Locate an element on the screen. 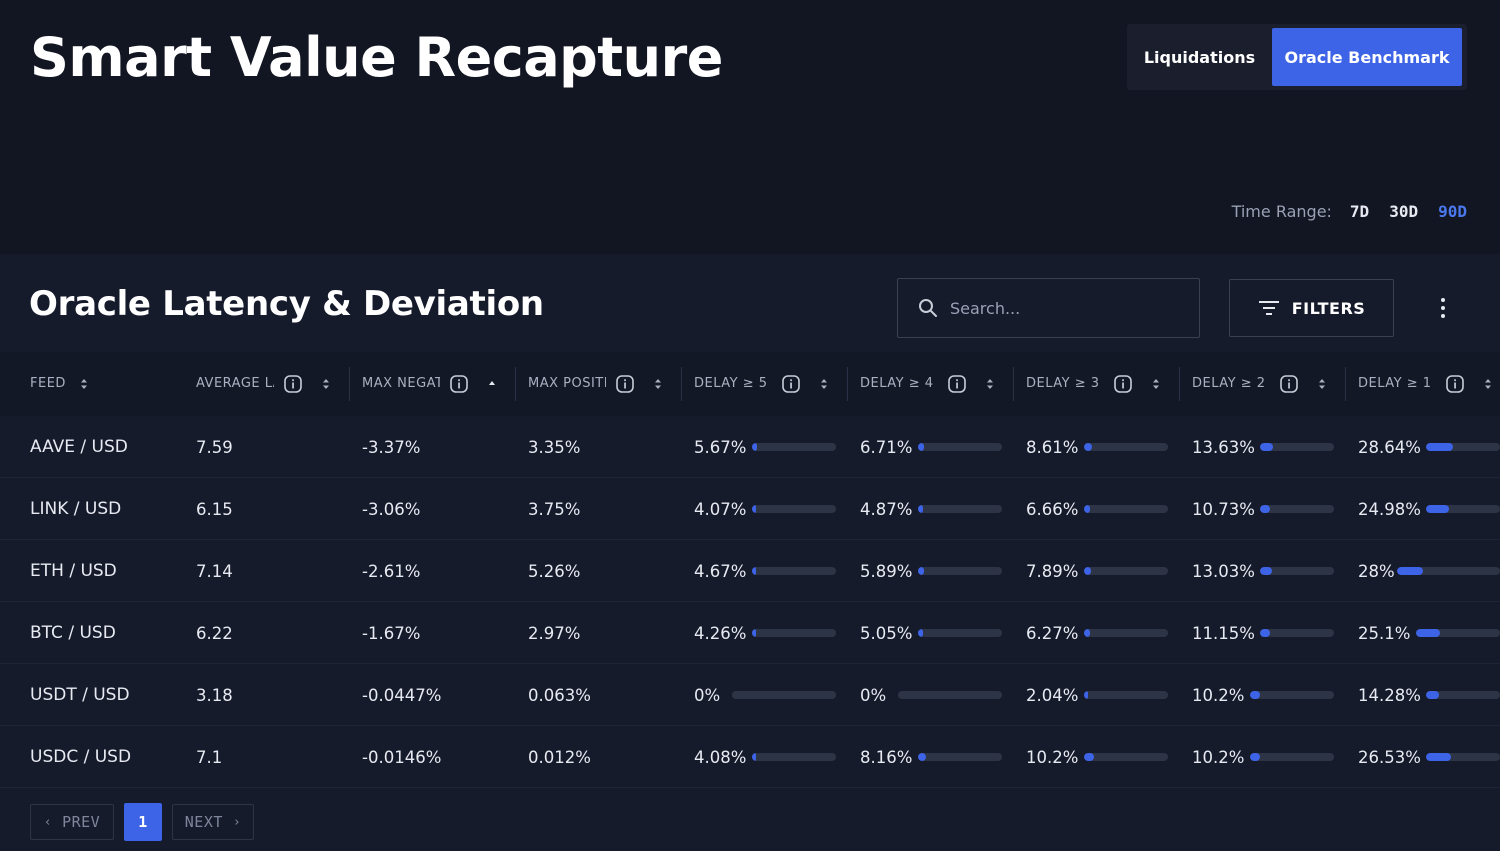  search-icon is located at coordinates (928, 308).